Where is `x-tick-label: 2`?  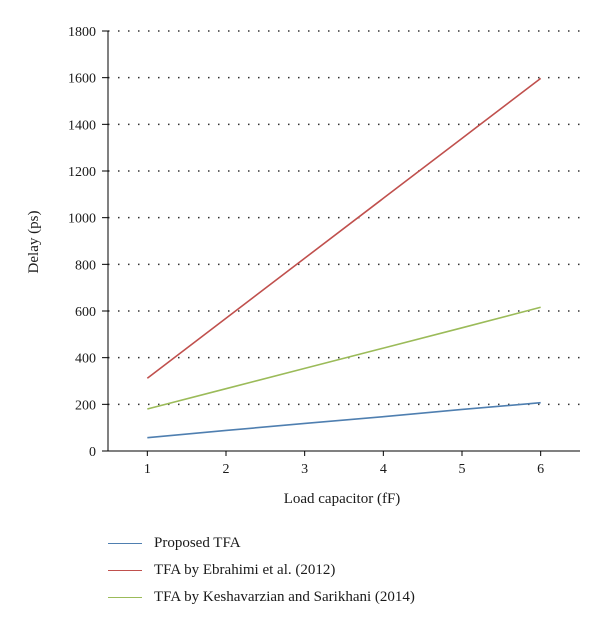 x-tick-label: 2 is located at coordinates (226, 469).